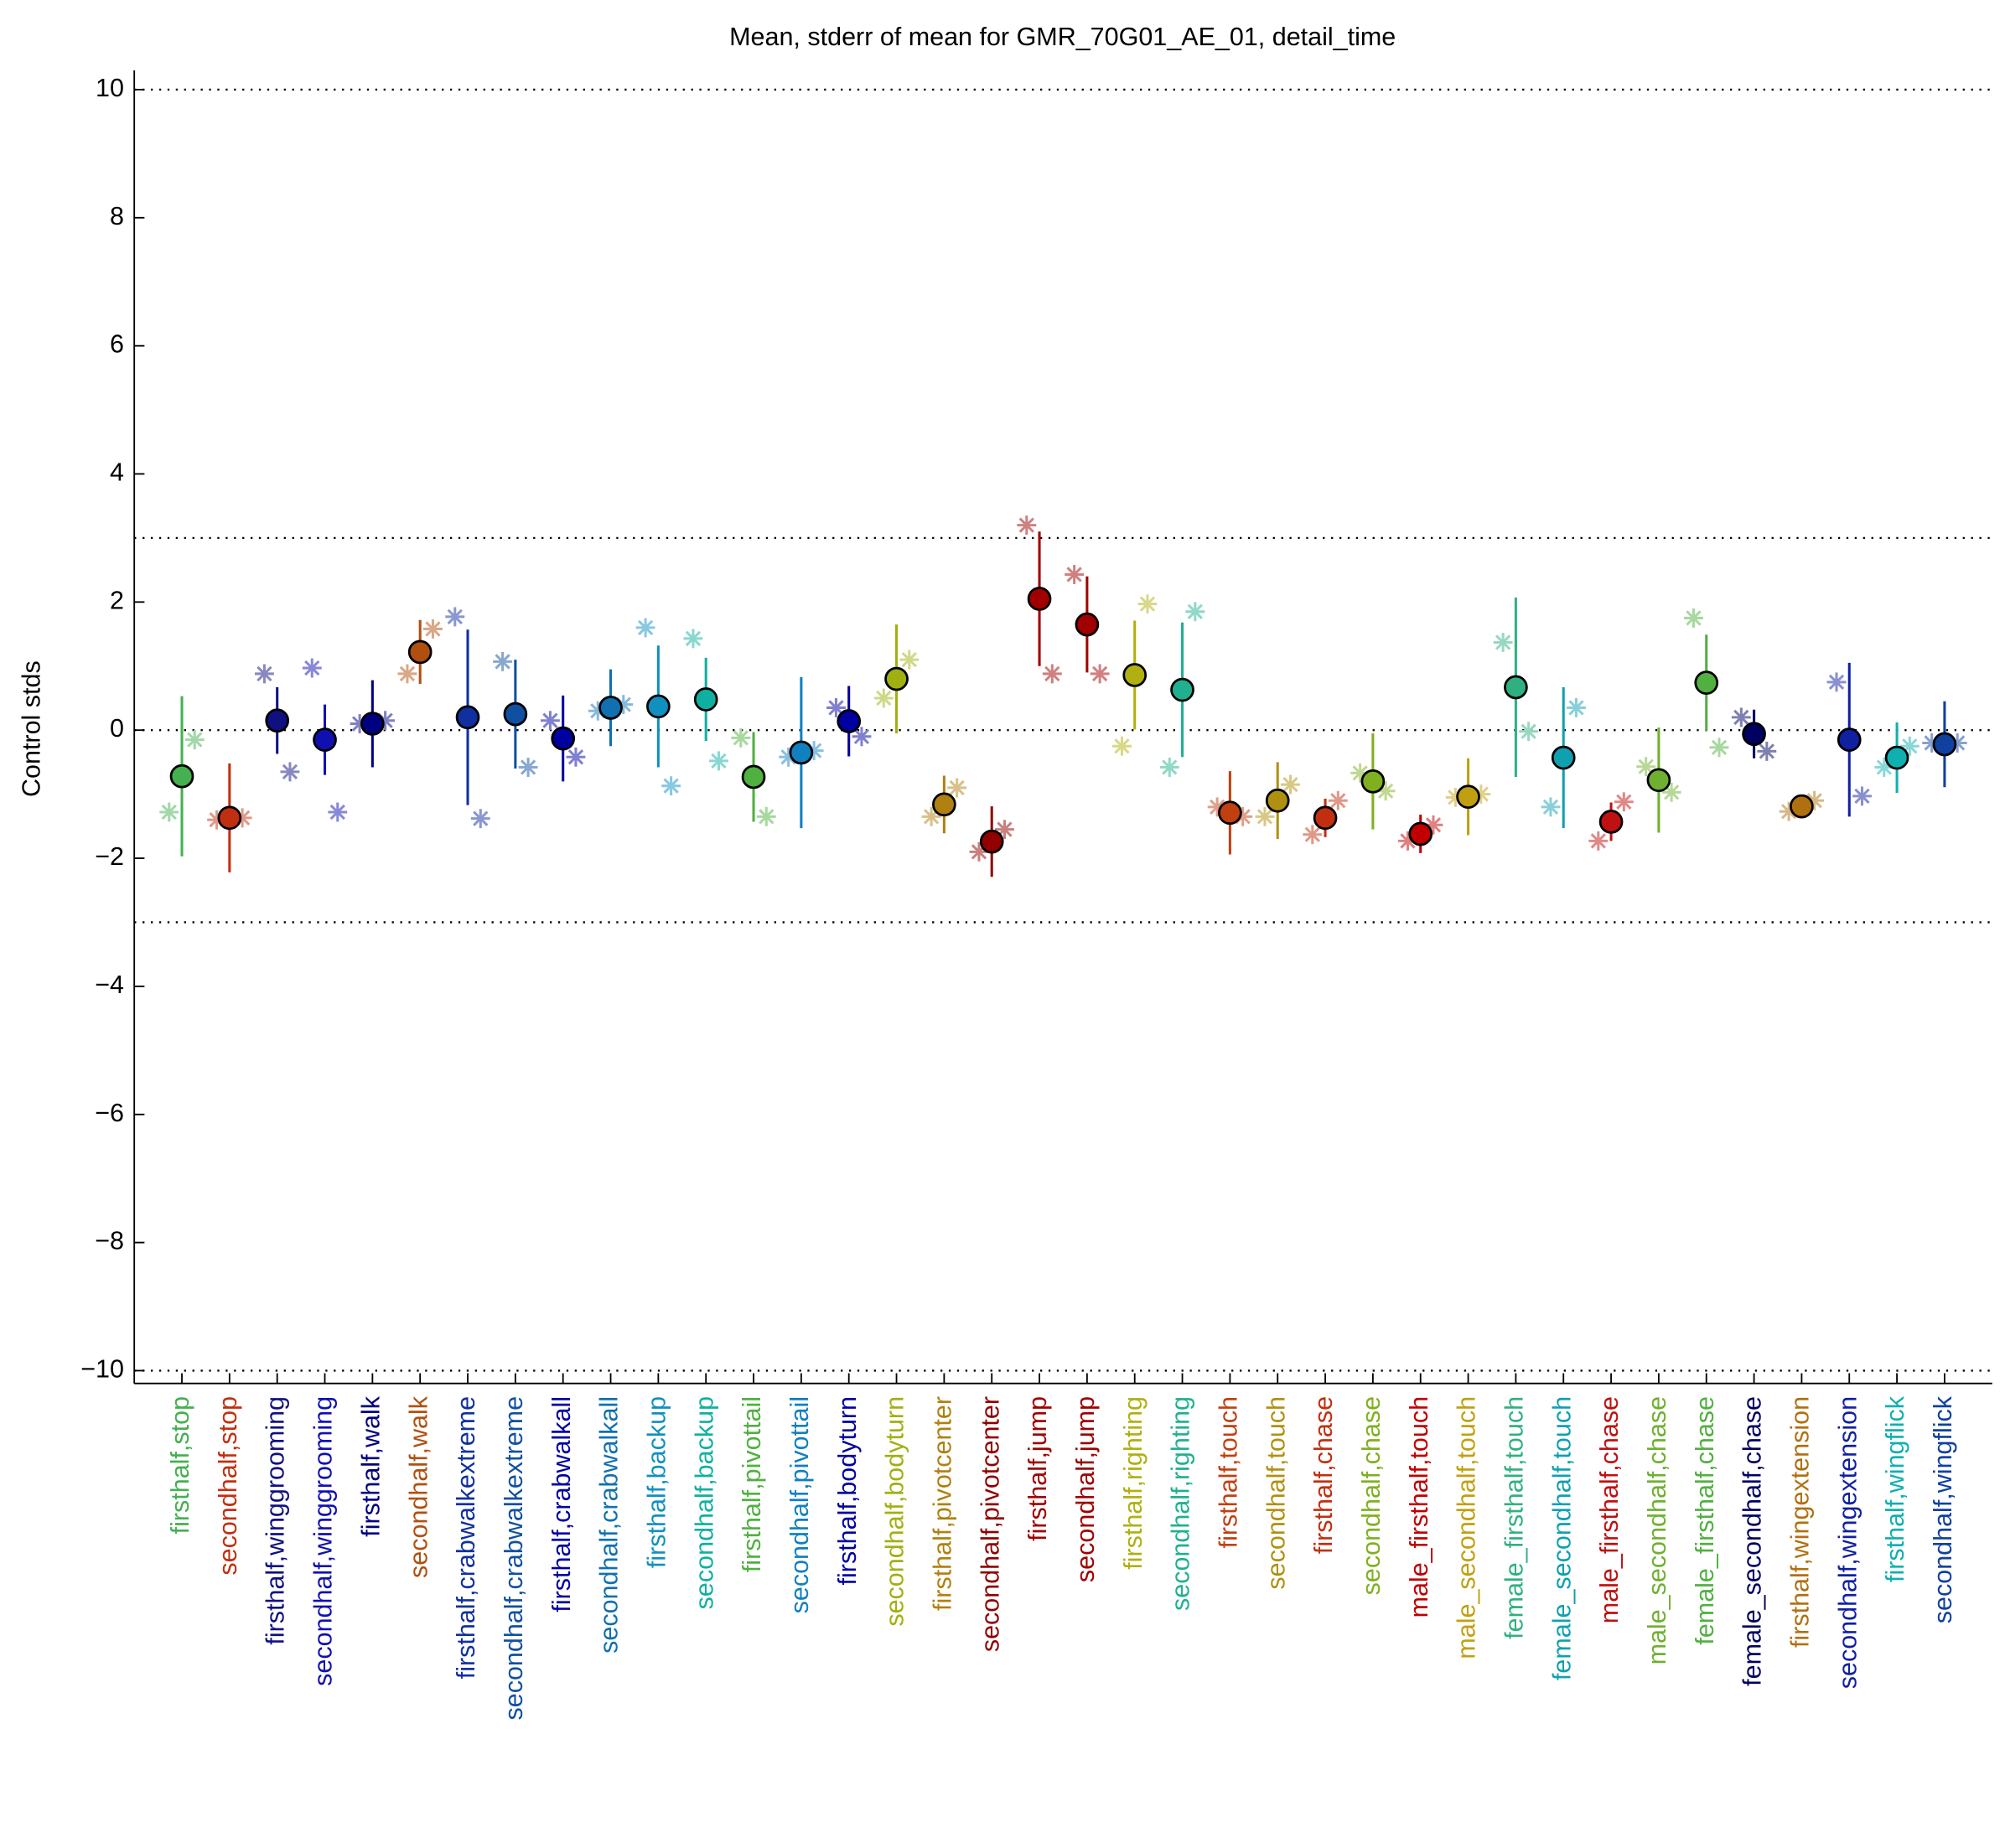 This screenshot has width=2005, height=1848. What do you see at coordinates (1514, 1517) in the screenshot?
I see `x-tick-label: female_firsthalf,touch` at bounding box center [1514, 1517].